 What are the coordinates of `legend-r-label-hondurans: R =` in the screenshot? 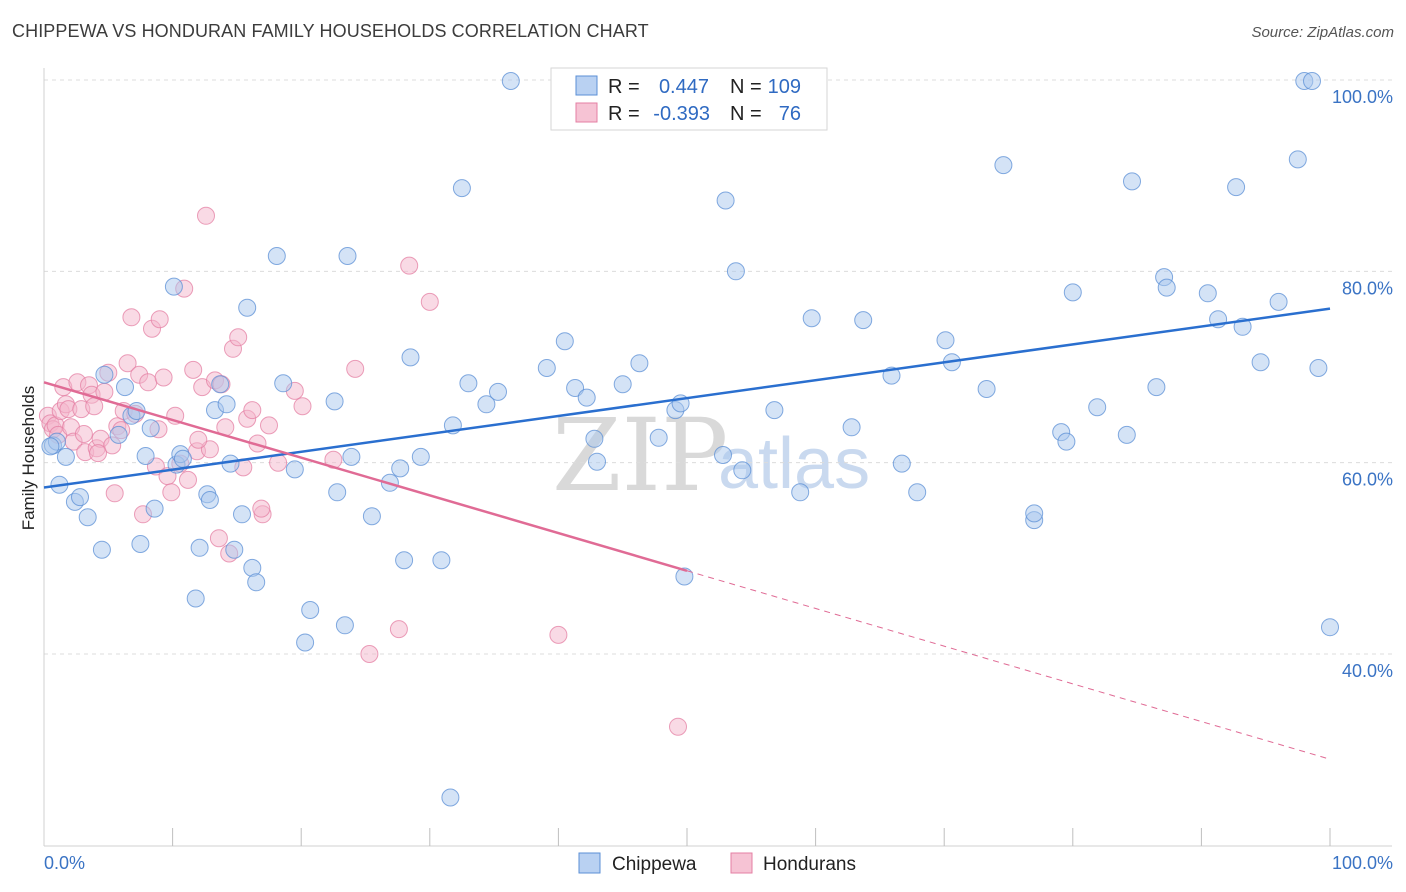 It's located at (624, 114).